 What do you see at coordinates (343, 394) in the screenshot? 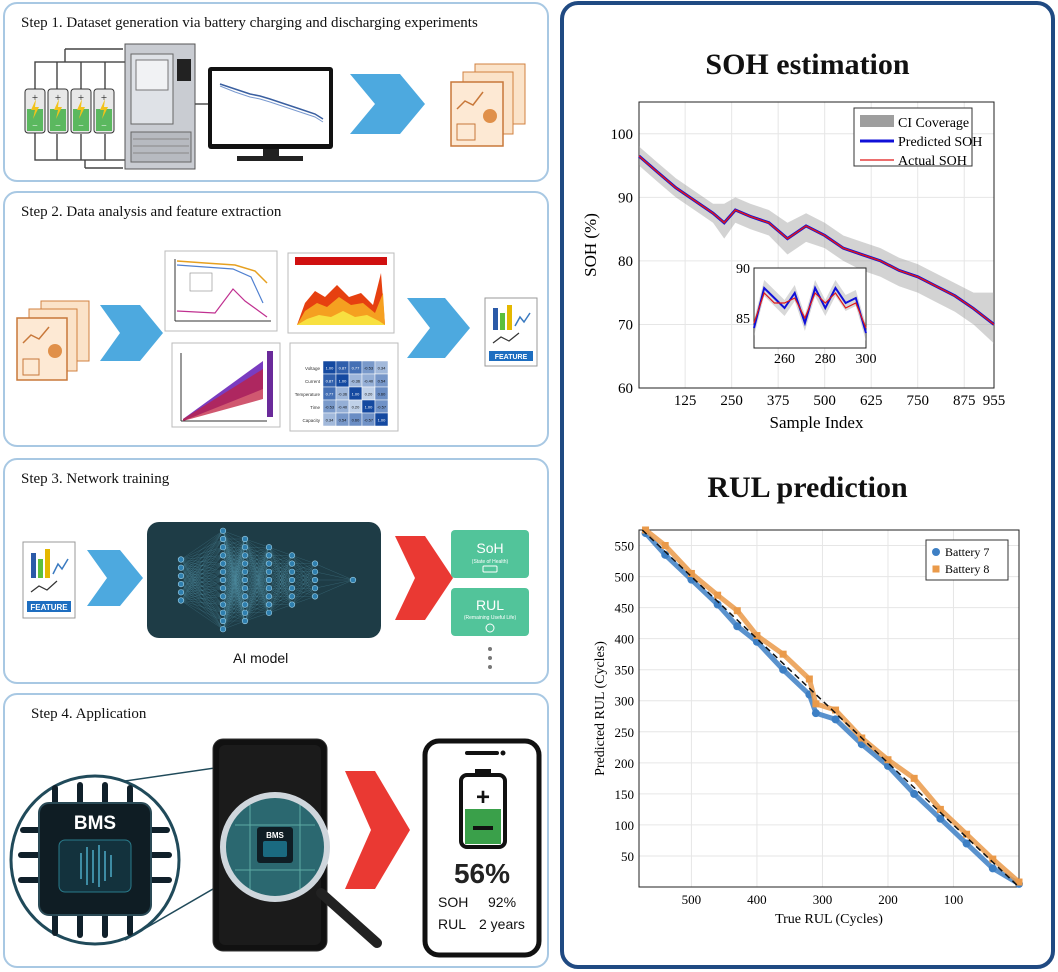
I see `heatmap-value: -0.36` at bounding box center [343, 394].